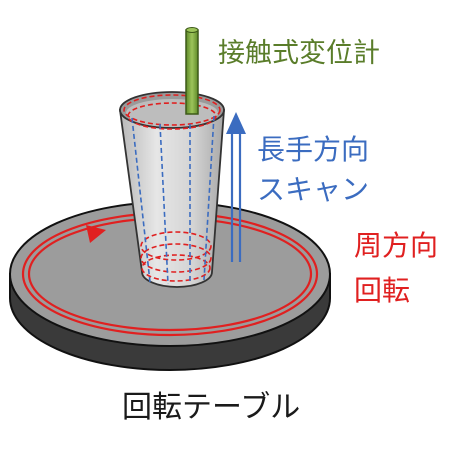 The height and width of the screenshot is (452, 470). What do you see at coordinates (192, 30) in the screenshot?
I see `probe-rod-cap` at bounding box center [192, 30].